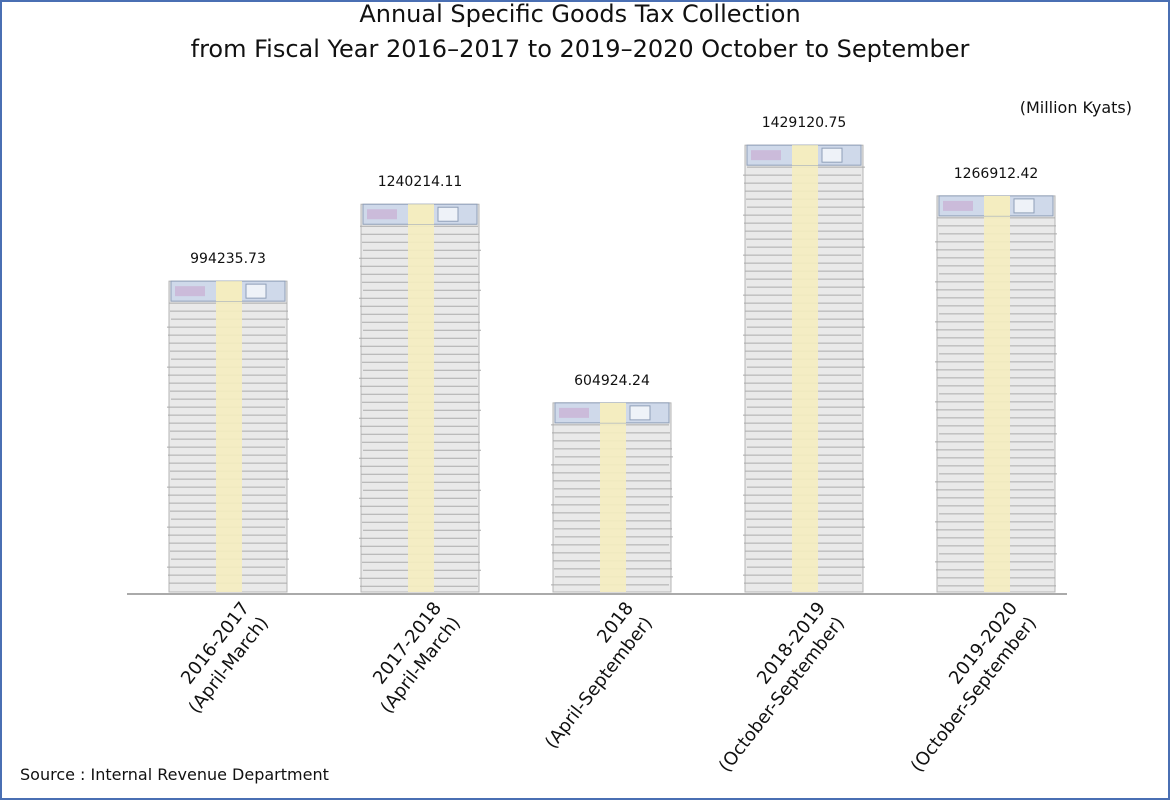 This screenshot has height=800, width=1170. What do you see at coordinates (974, 687) in the screenshot?
I see `tick-label-5: 2019-2020(October-September)` at bounding box center [974, 687].